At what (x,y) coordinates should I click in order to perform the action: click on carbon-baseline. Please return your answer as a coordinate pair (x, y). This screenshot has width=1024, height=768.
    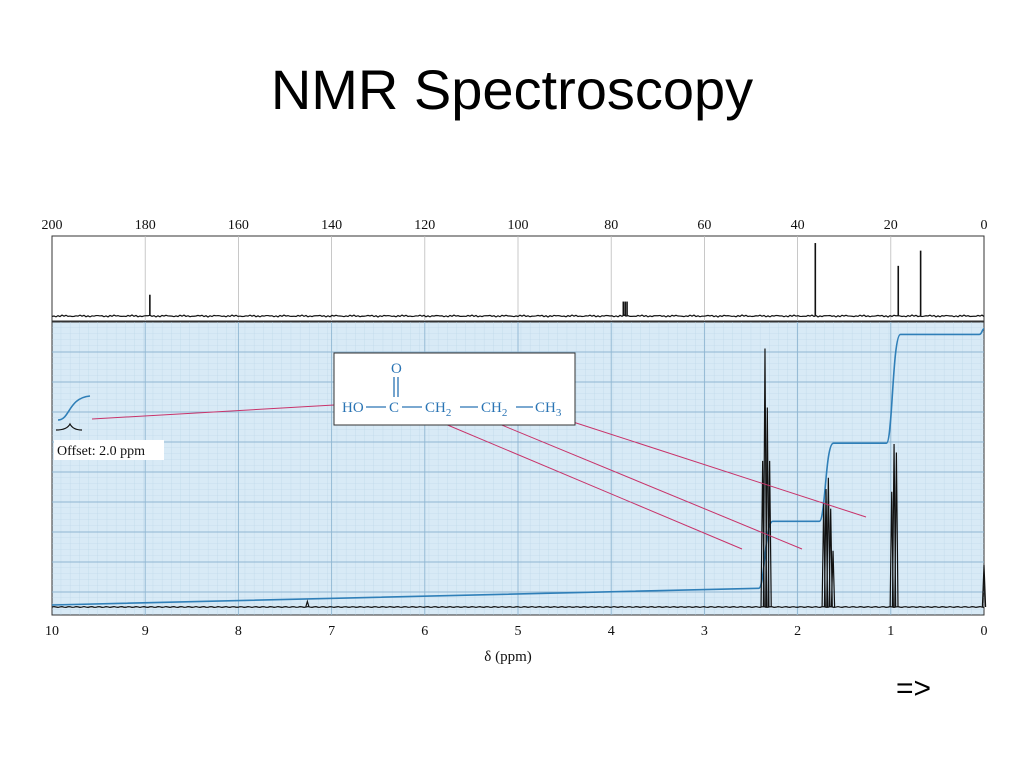
    Looking at the image, I should click on (518, 316).